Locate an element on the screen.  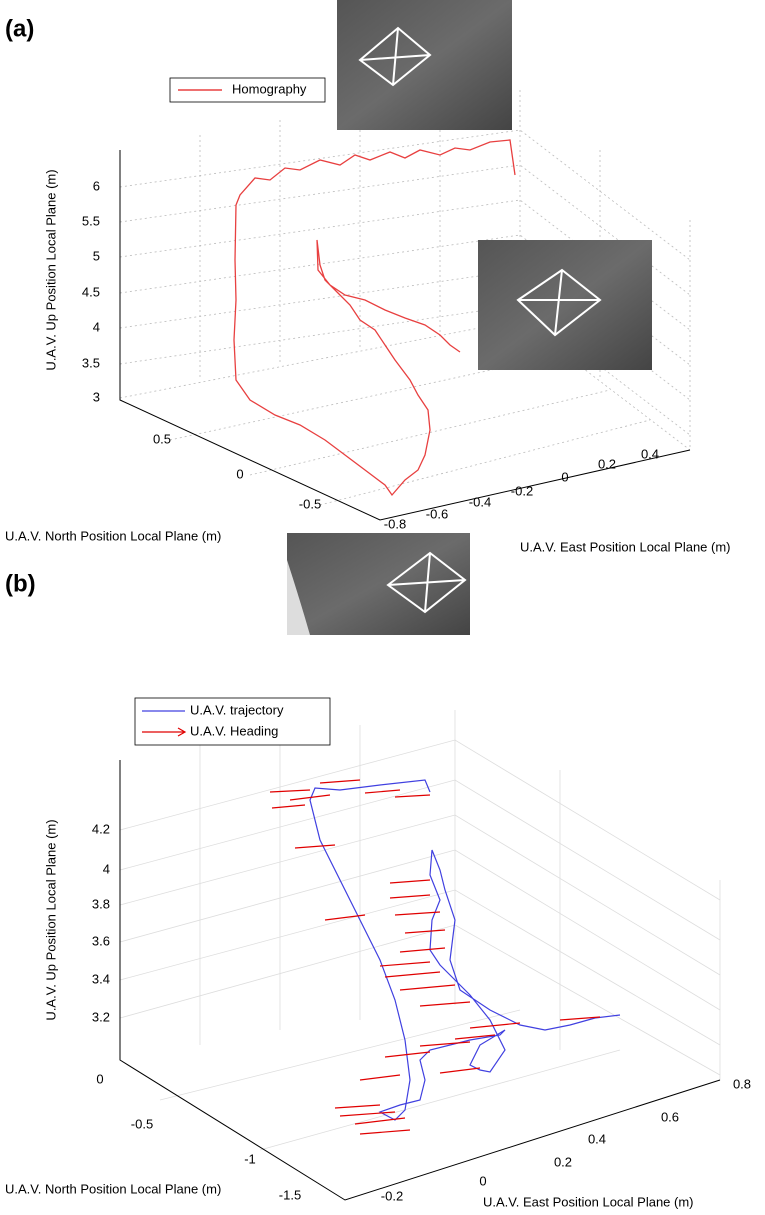
heading-arrows is located at coordinates (435, 957).